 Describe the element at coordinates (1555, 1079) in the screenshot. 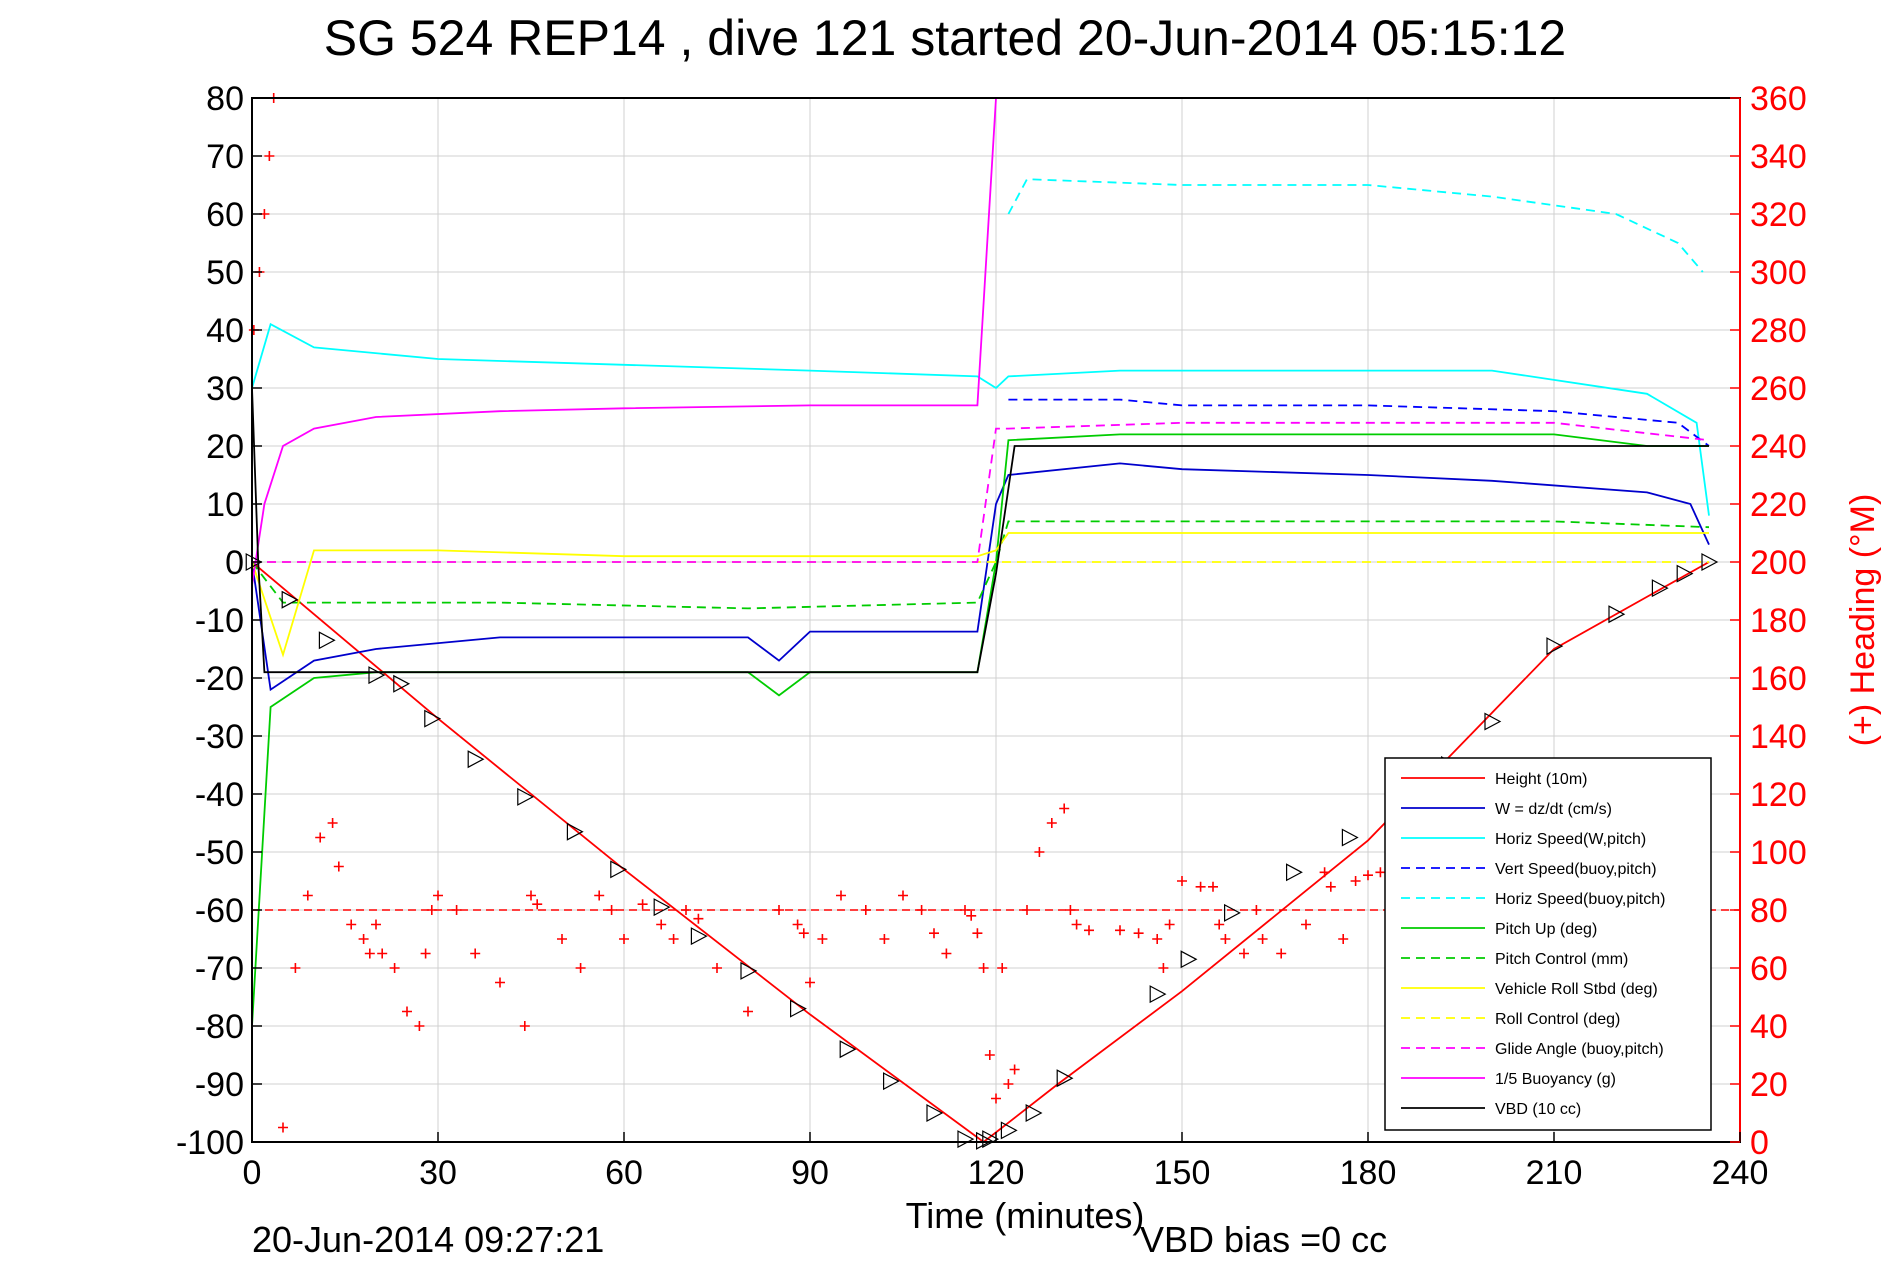

I see `legend-label: 1/5 Buoyancy (g)` at that location.